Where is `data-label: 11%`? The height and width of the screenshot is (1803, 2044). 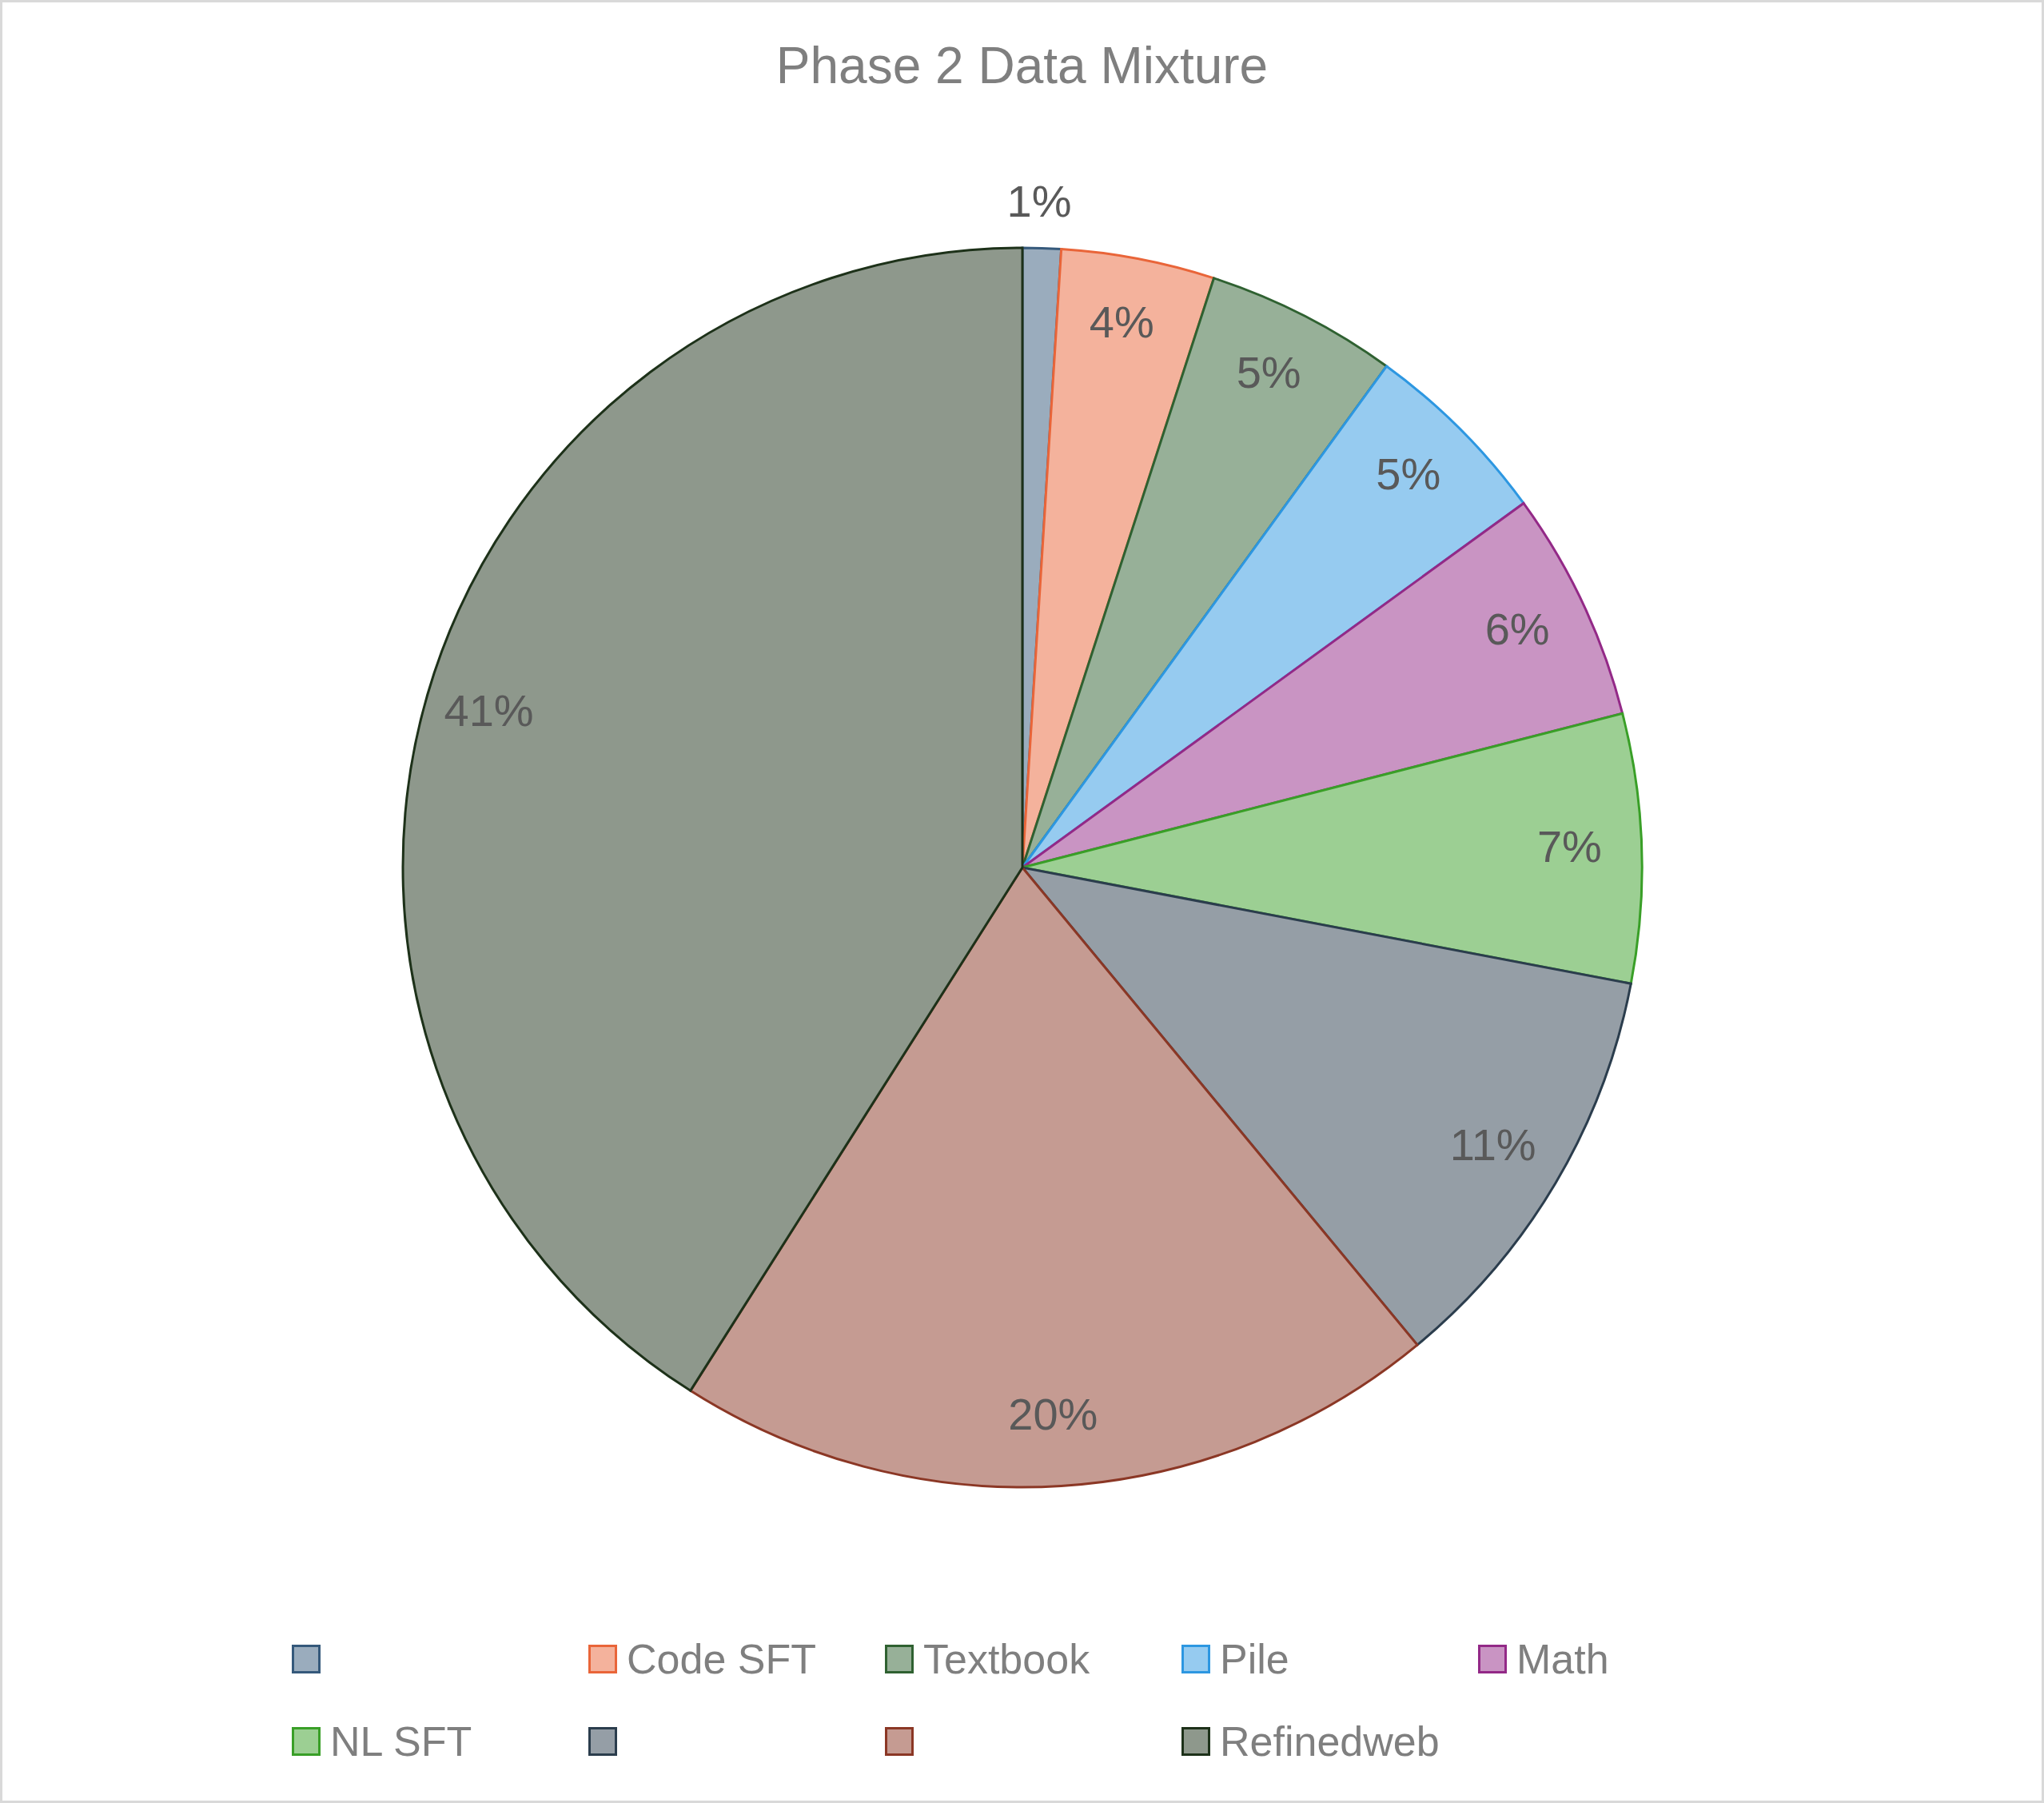
data-label: 11% is located at coordinates (1492, 1144).